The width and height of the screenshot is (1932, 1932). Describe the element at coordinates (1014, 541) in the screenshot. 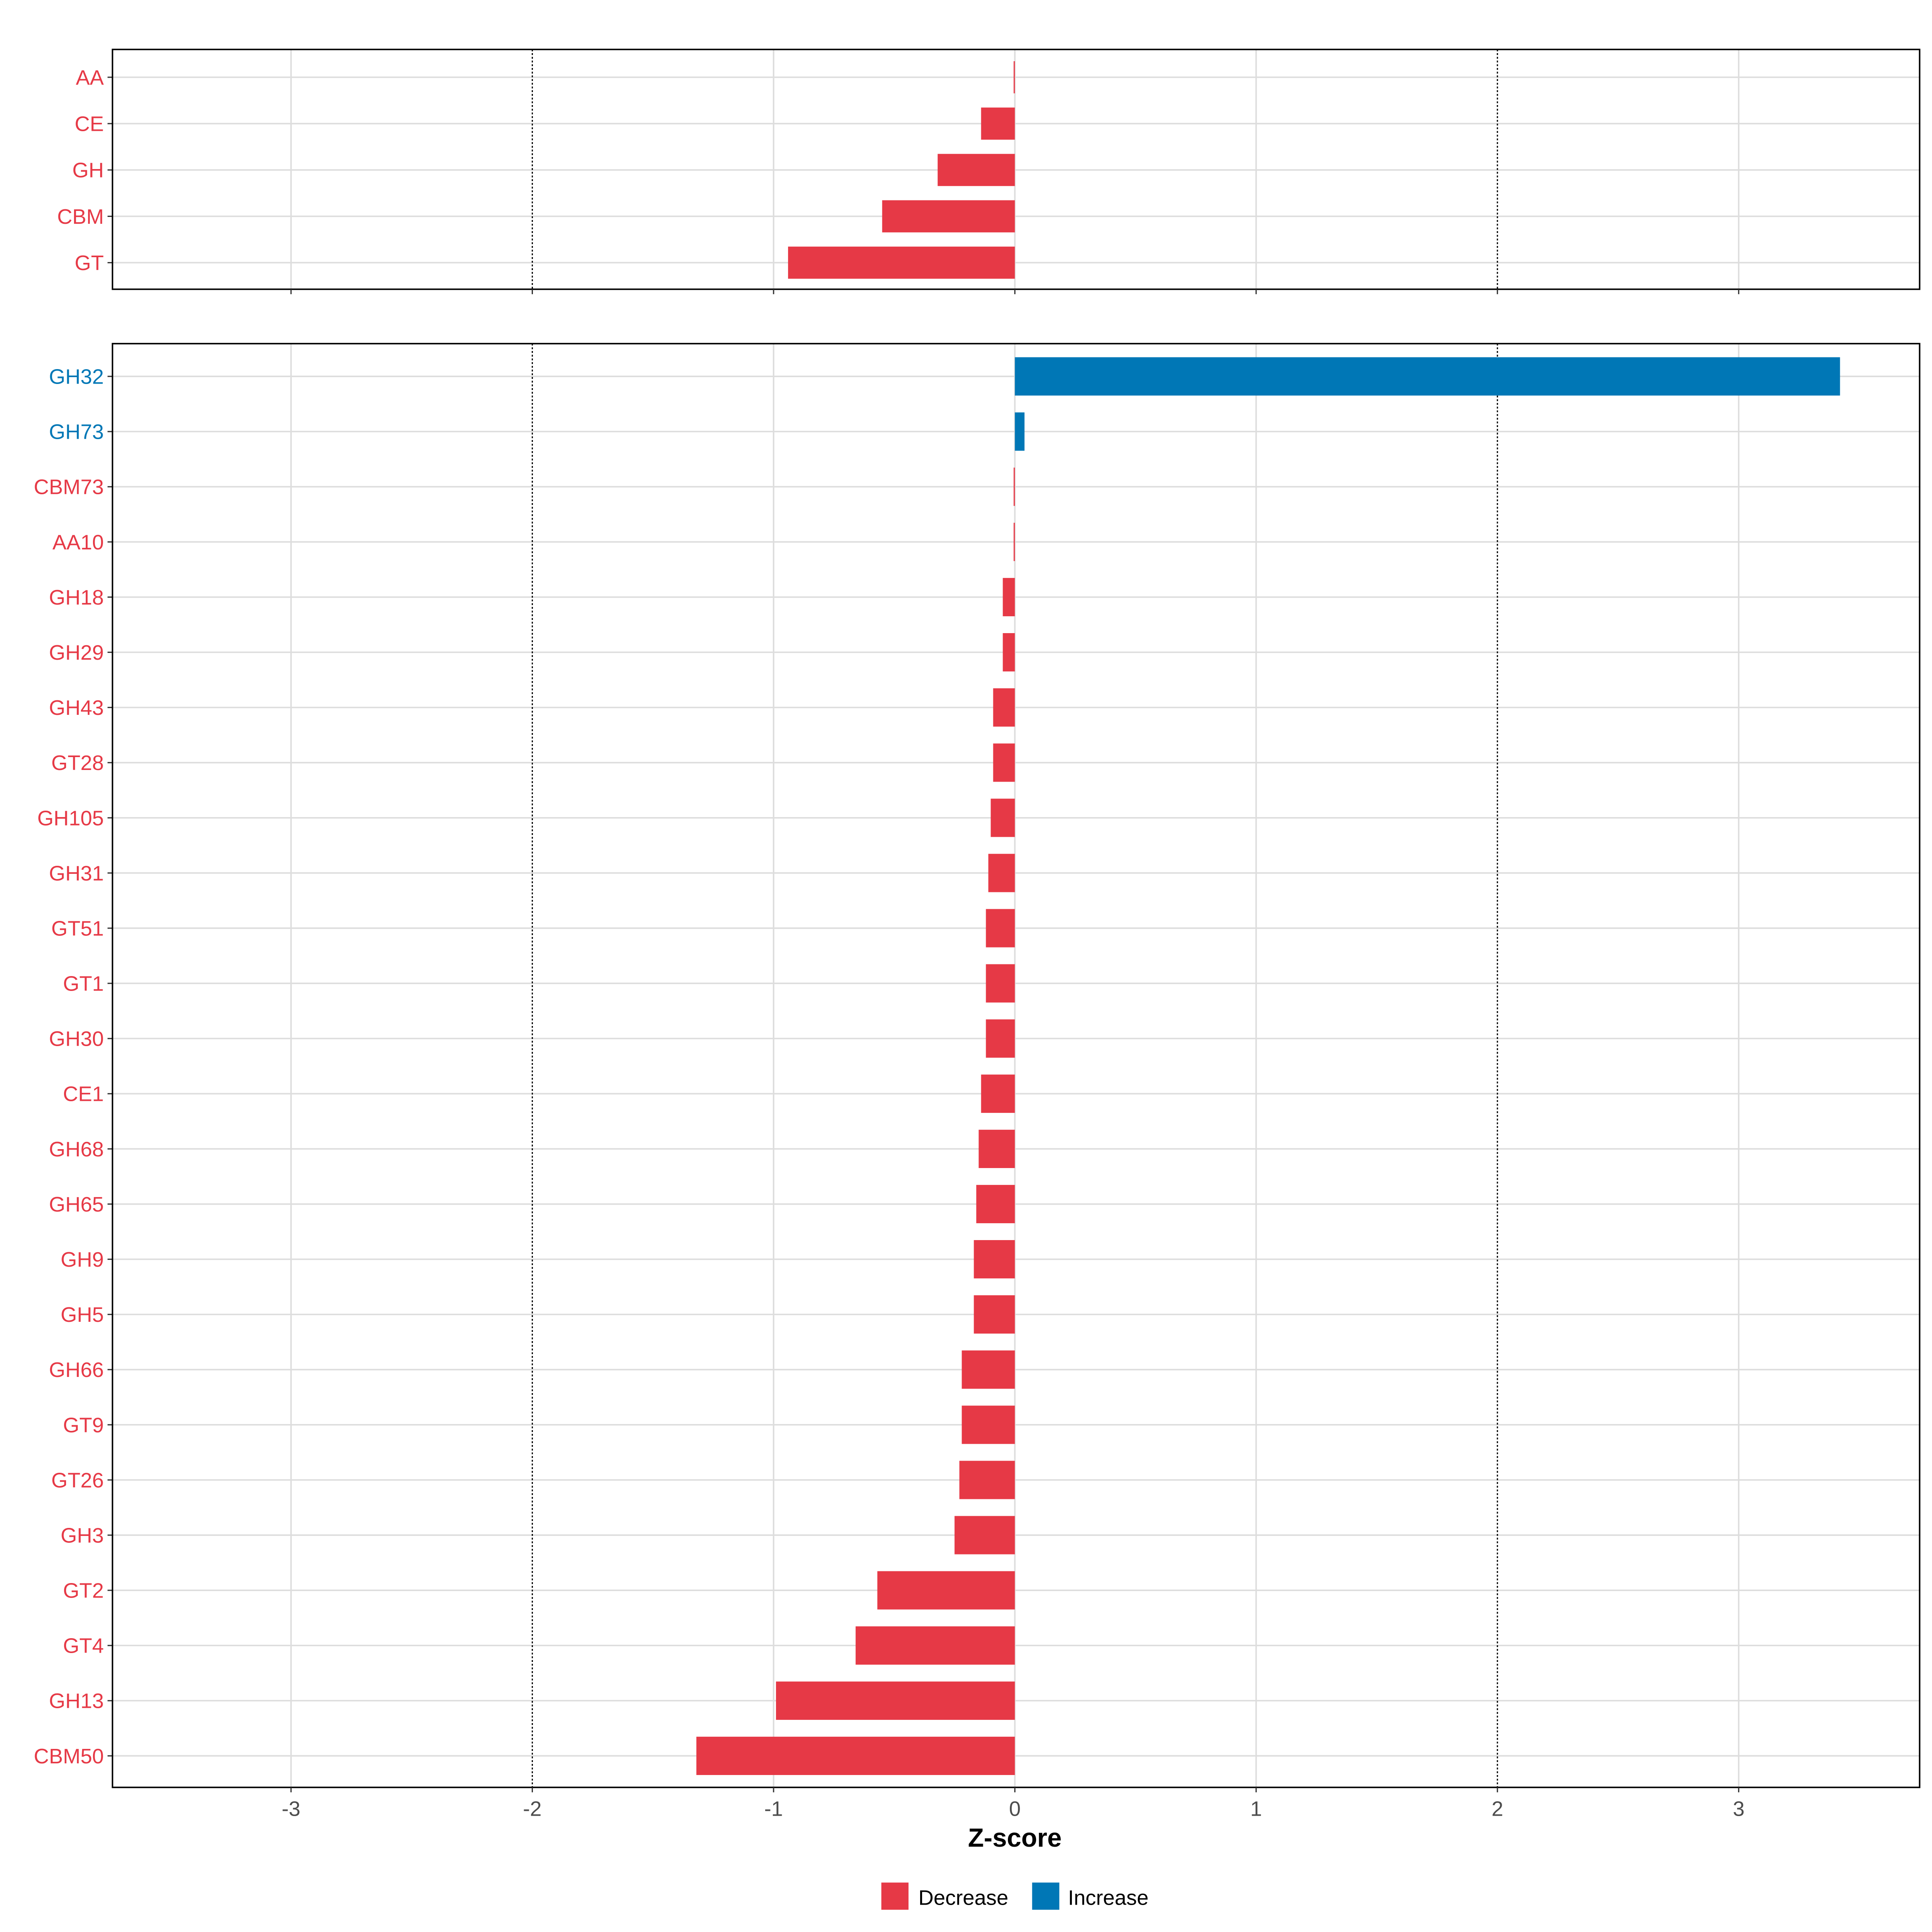

I see `bar-AA10` at that location.